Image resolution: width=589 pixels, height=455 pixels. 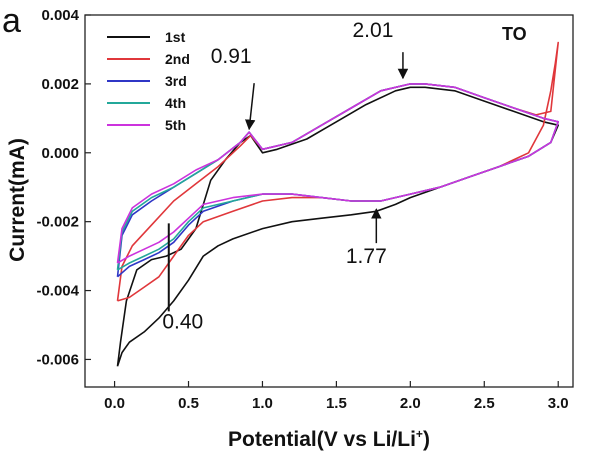 What do you see at coordinates (410, 403) in the screenshot?
I see `x-tick-label: 2.0` at bounding box center [410, 403].